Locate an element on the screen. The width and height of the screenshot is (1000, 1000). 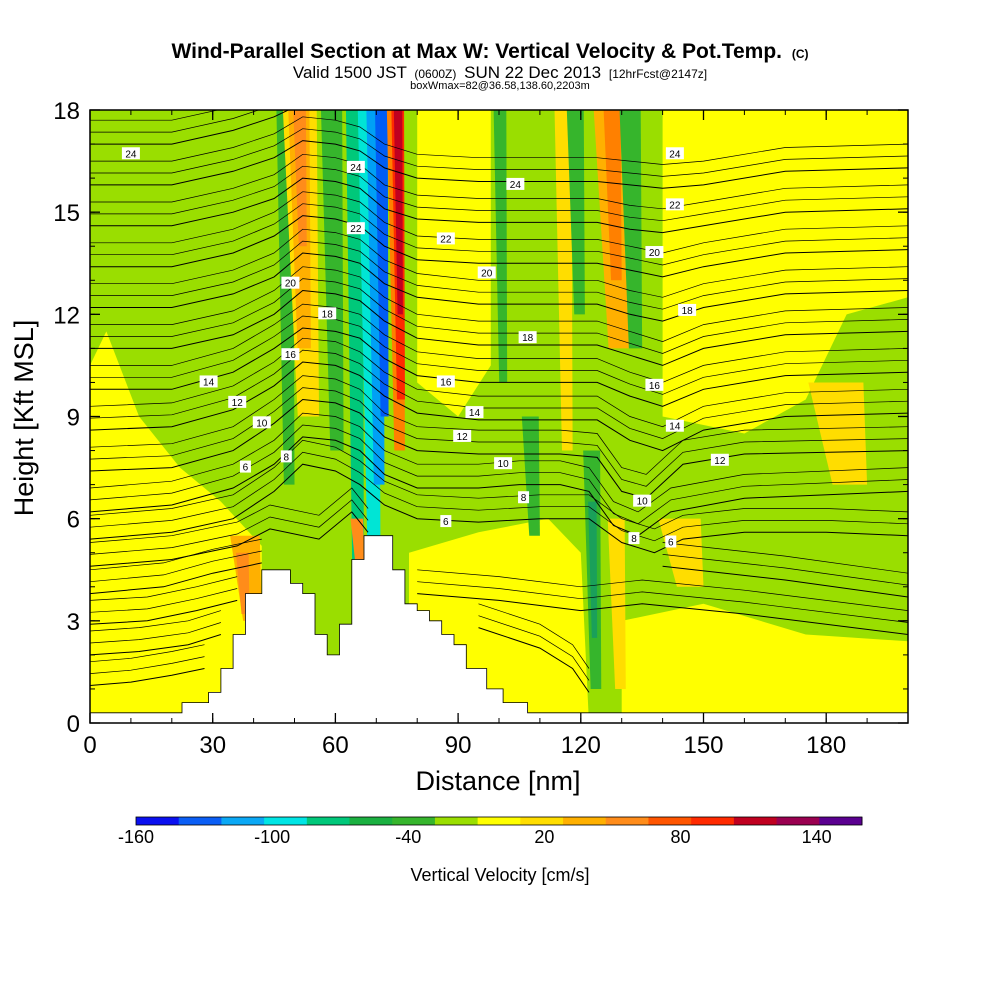
isentrope-u14 is located at coordinates (156, 645).